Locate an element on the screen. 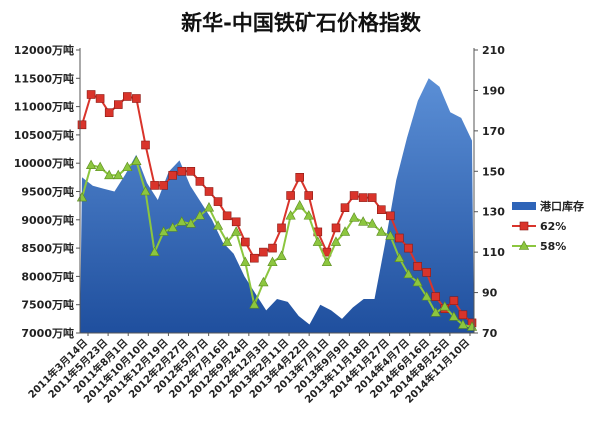 This screenshot has width=591, height=422. y-right-tick-label: 170 is located at coordinates (493, 131).